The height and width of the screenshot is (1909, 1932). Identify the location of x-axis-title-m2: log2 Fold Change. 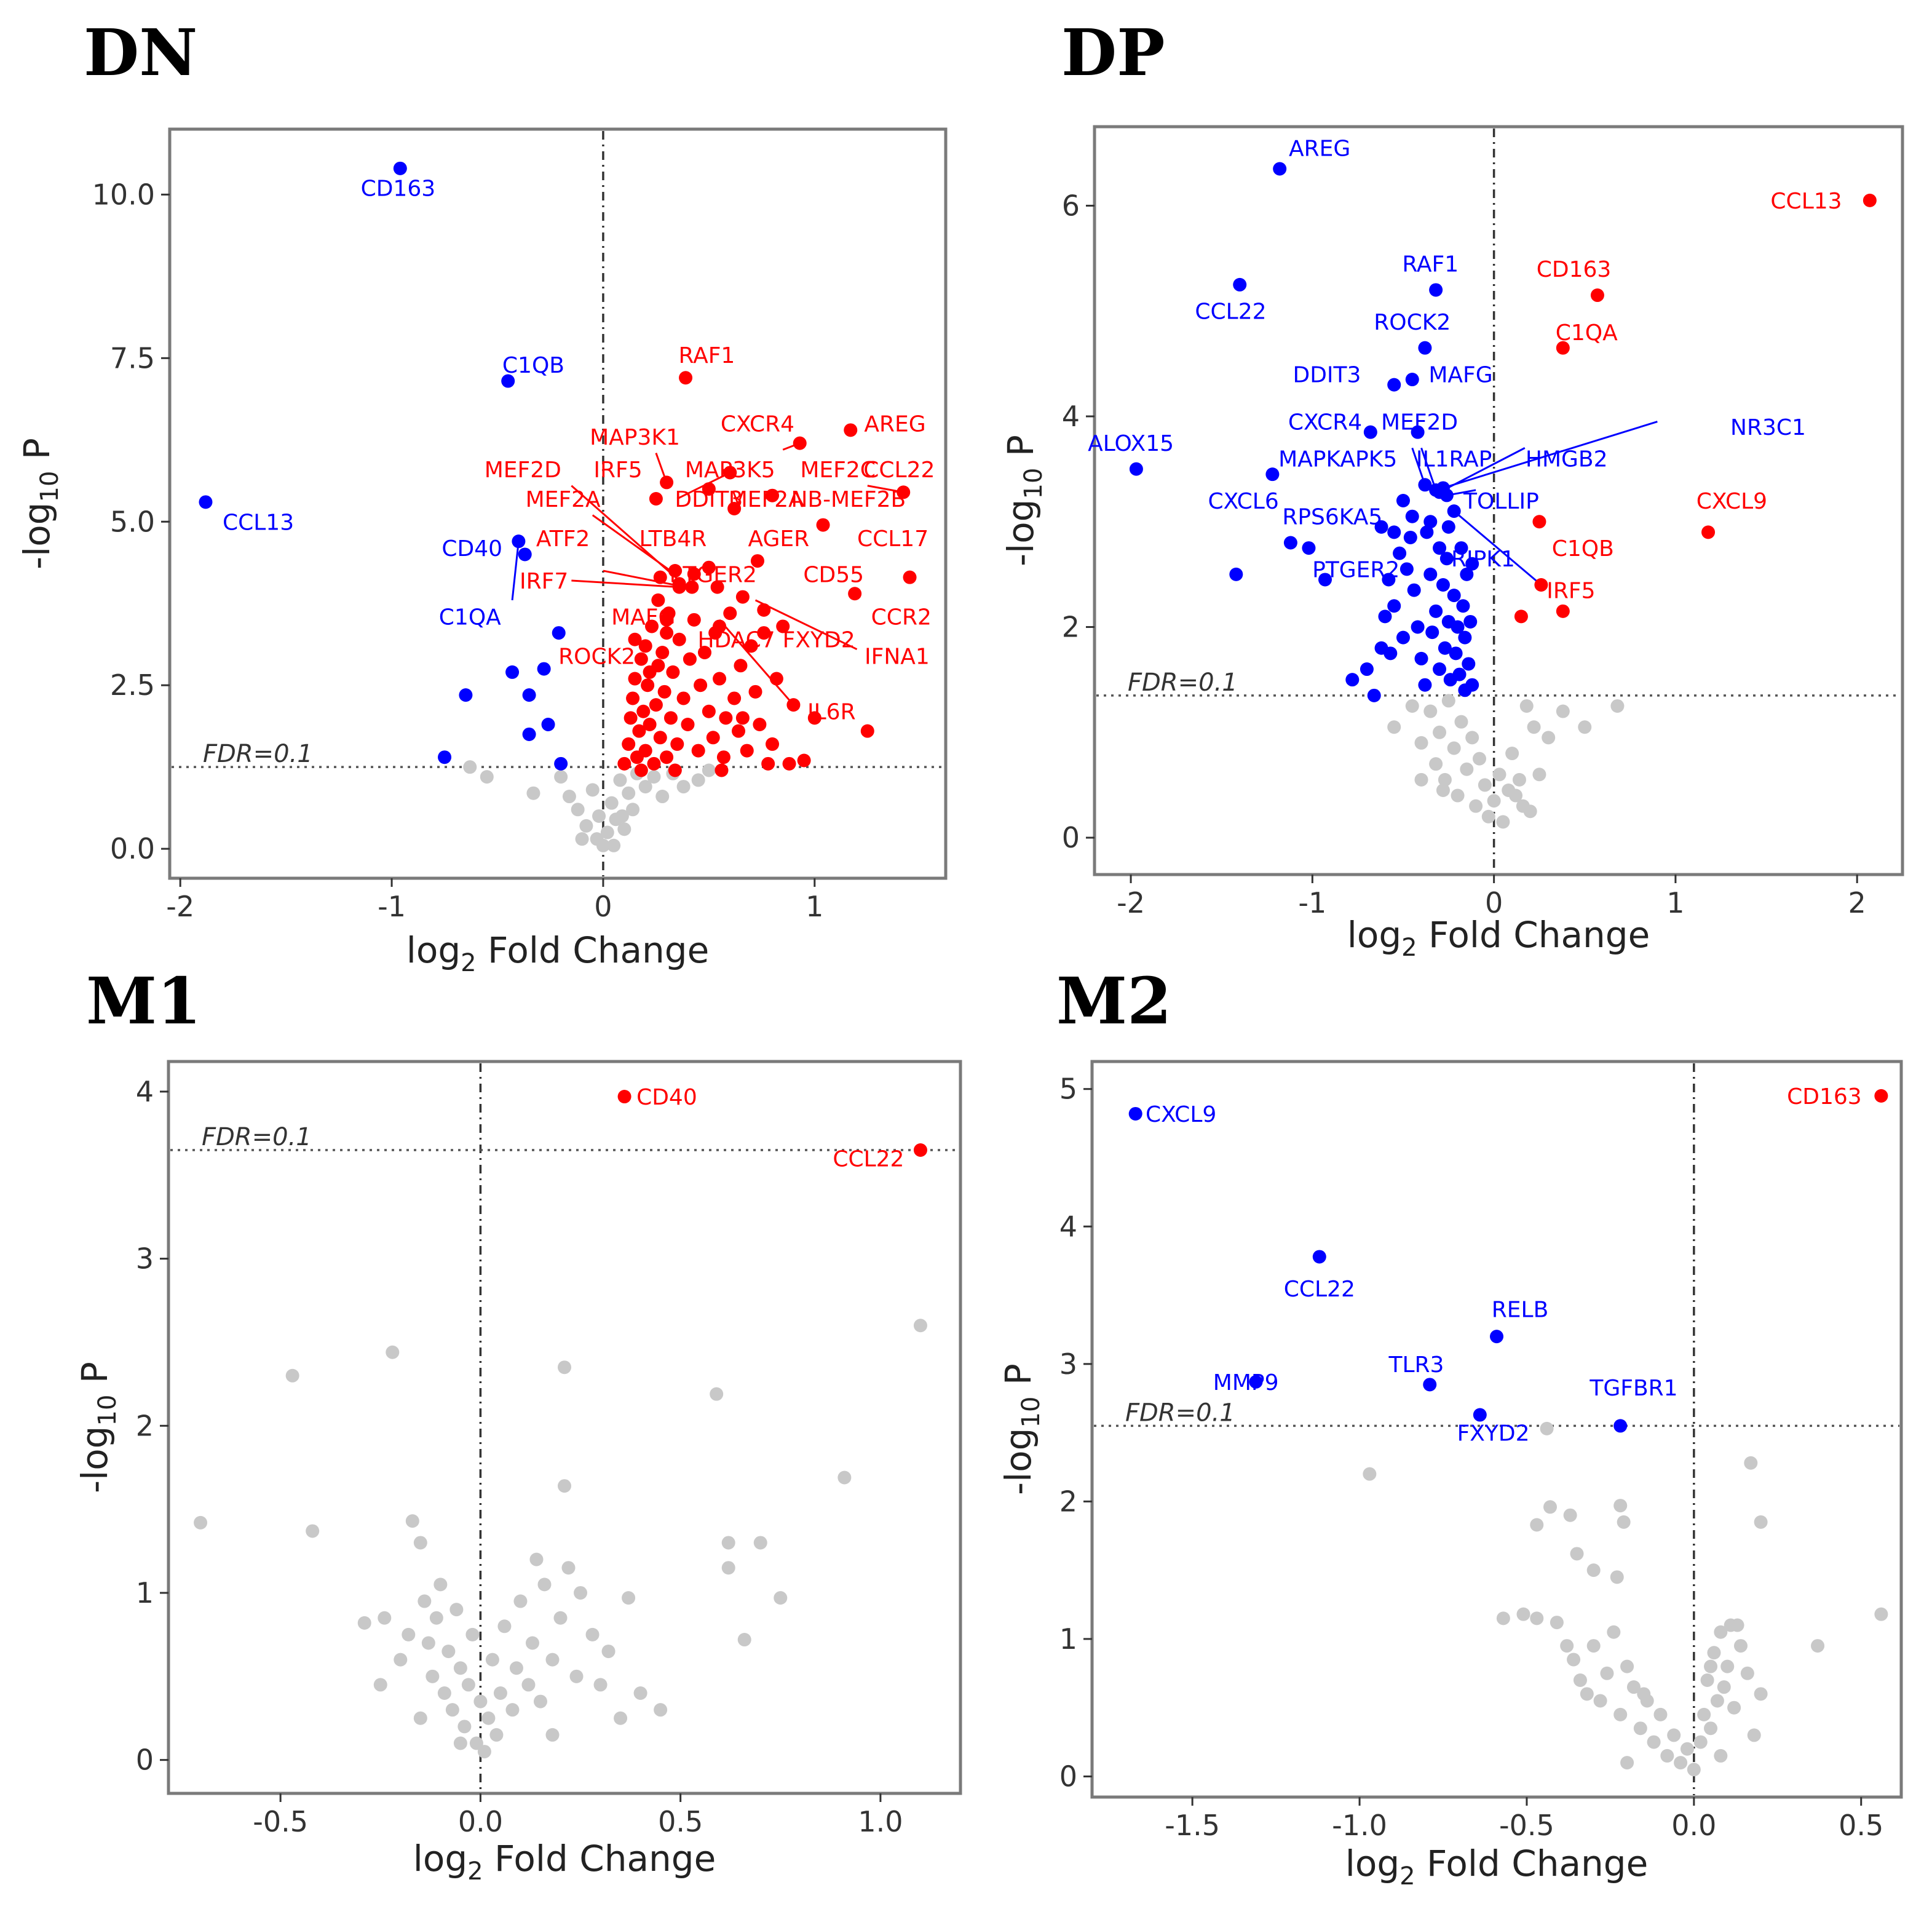
(1497, 1867).